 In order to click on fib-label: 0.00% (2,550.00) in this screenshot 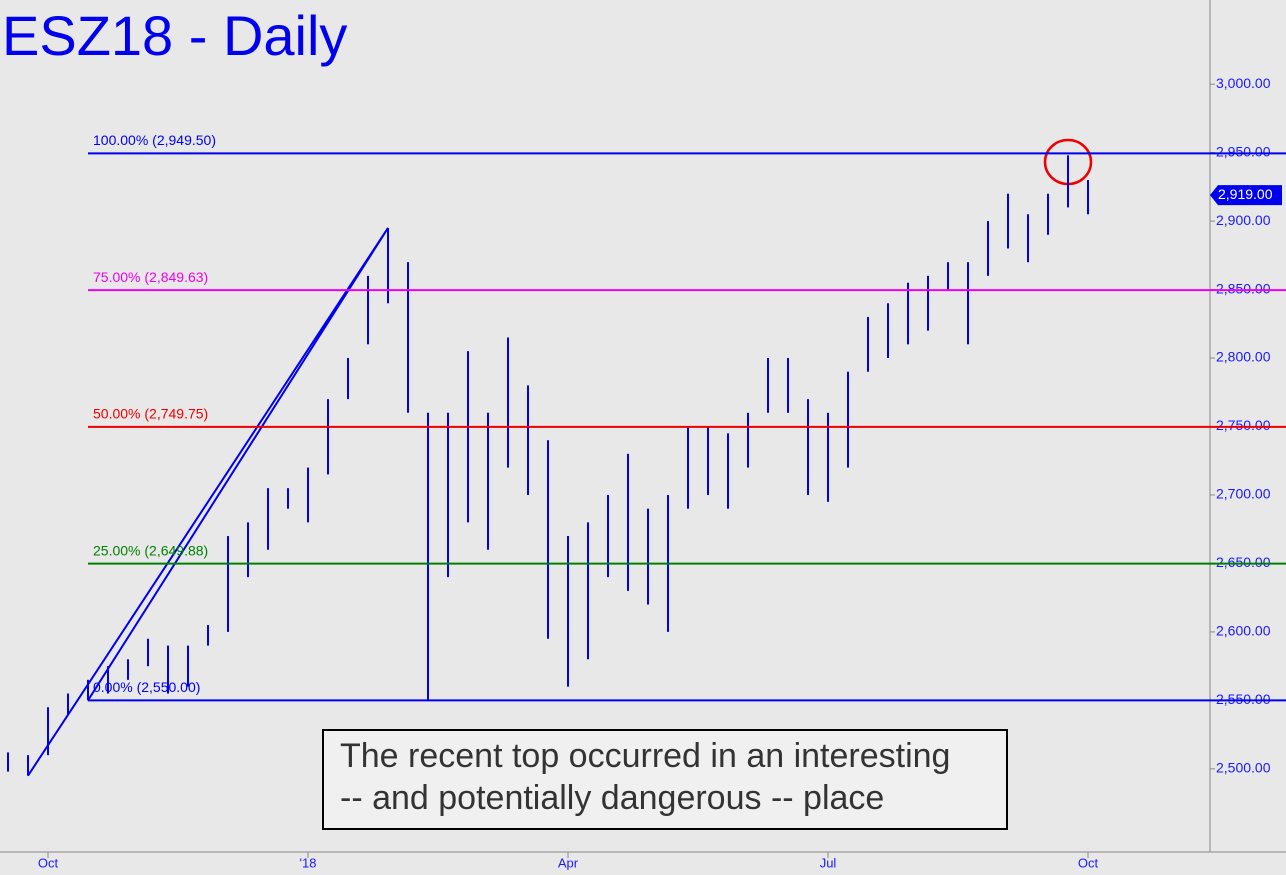, I will do `click(146, 687)`.